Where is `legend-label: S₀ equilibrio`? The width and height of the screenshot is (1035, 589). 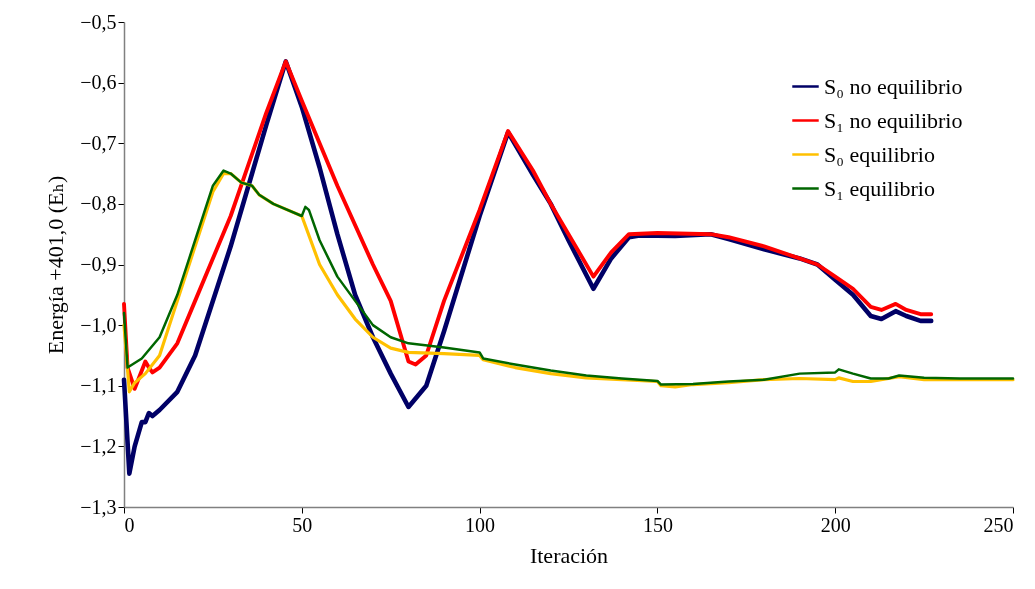 legend-label: S₀ equilibrio is located at coordinates (879, 154).